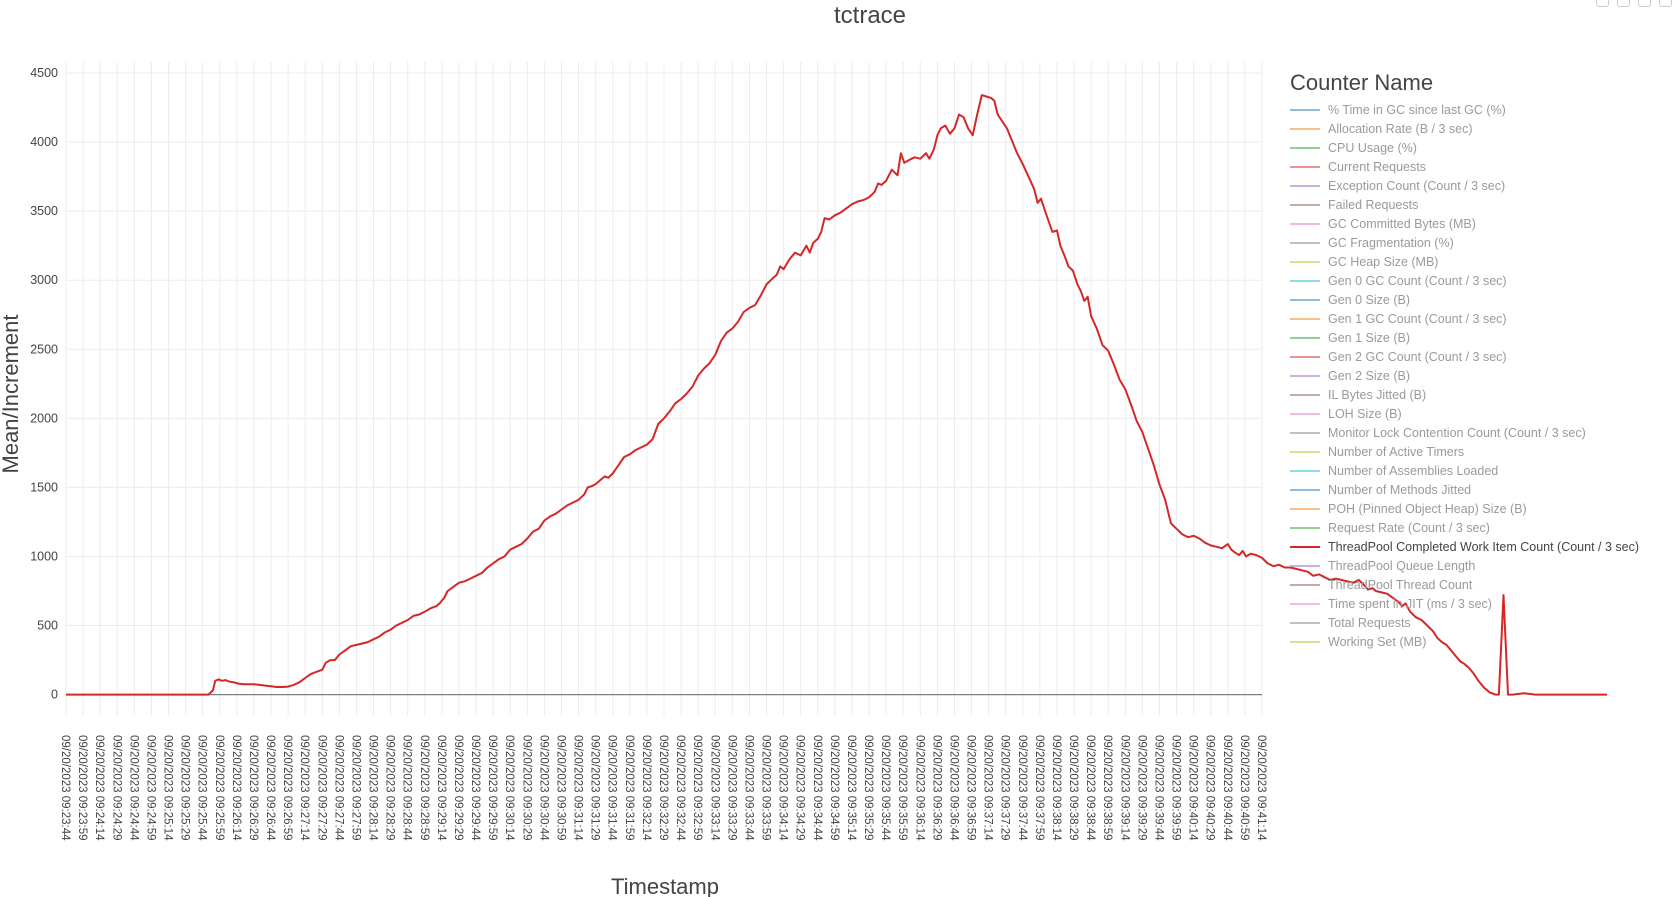 The image size is (1680, 897). Describe the element at coordinates (1464, 242) in the screenshot. I see `legend-item: GC Fragmentation (%)` at that location.